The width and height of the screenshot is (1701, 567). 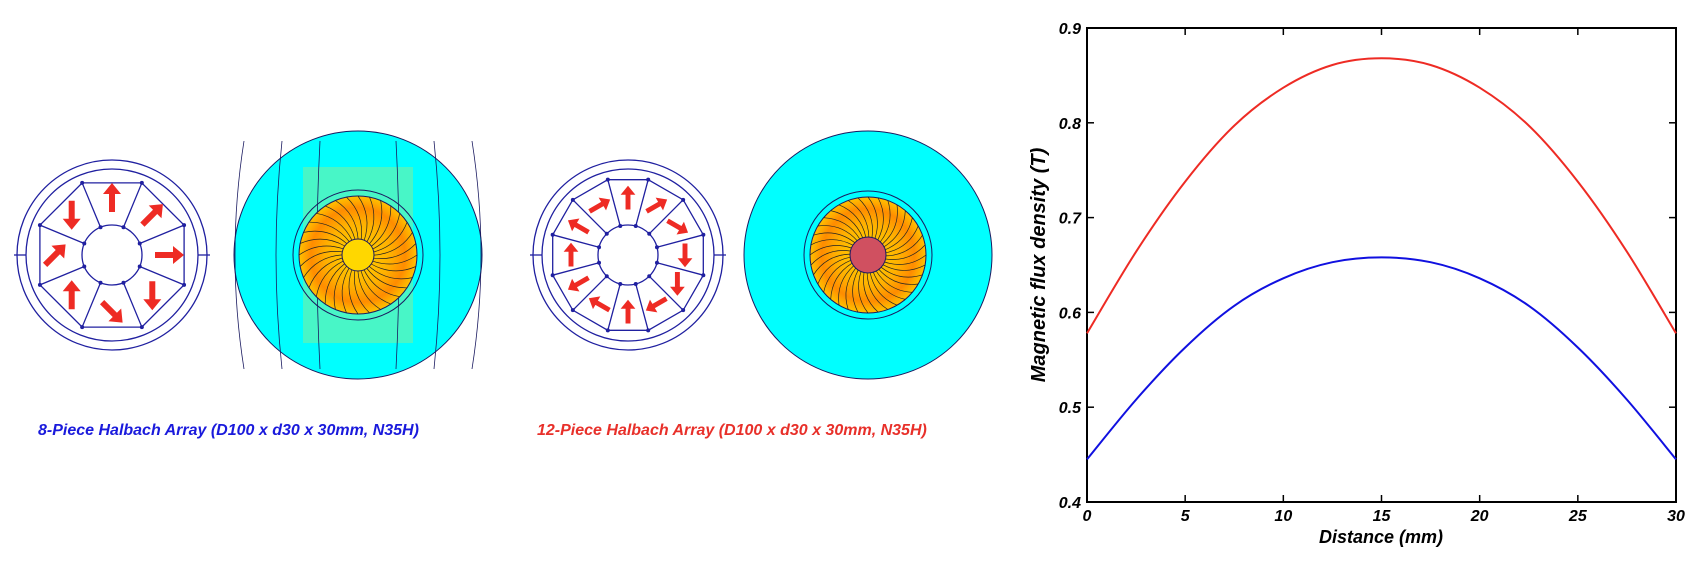 I want to click on twelve-piece-bore, so click(x=628, y=255).